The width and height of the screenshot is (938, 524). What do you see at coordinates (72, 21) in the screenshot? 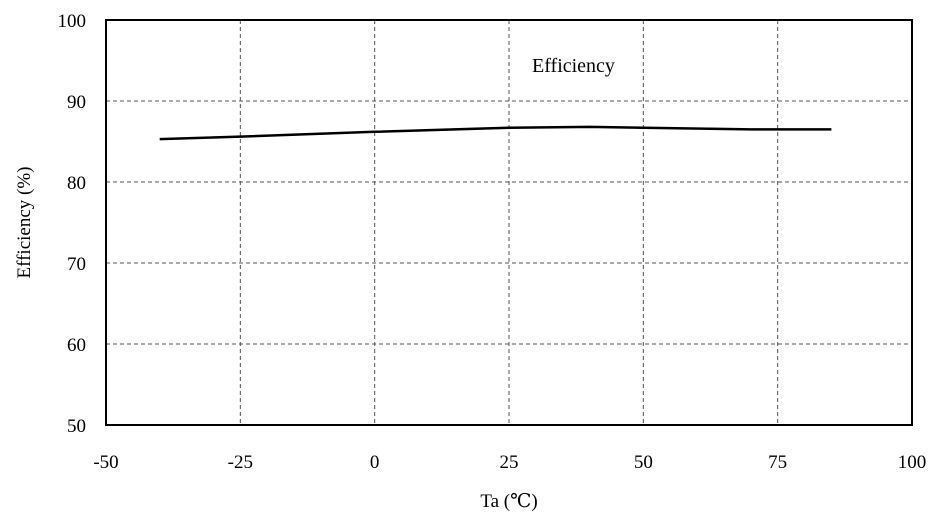
I see `y-tick-label: 100` at bounding box center [72, 21].